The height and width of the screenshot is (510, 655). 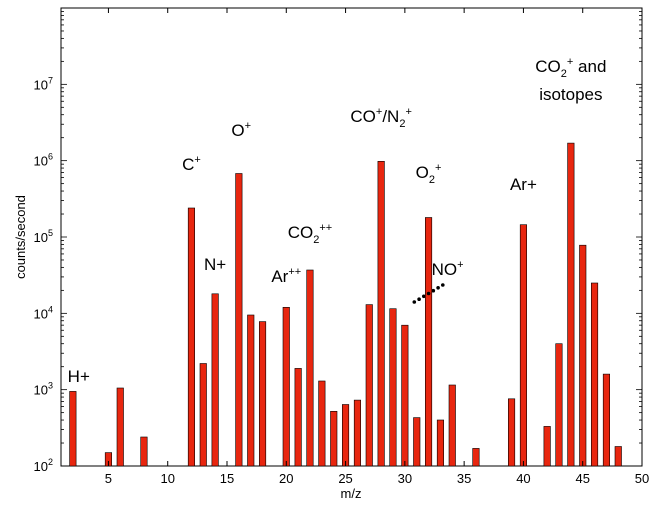 I want to click on y-tick-label: 10², so click(x=43, y=465).